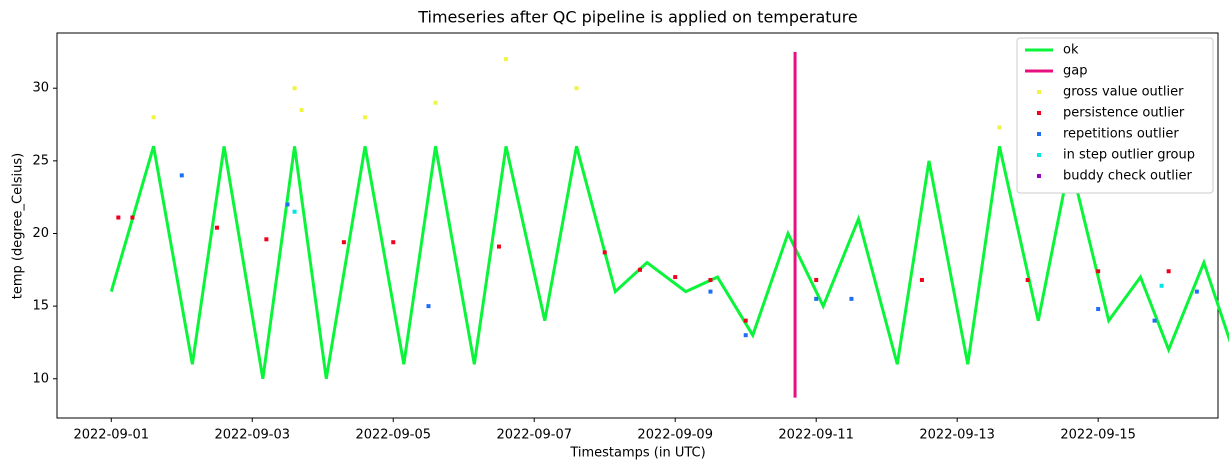 This screenshot has width=1229, height=474. What do you see at coordinates (393, 435) in the screenshot?
I see `x-tick-label: 2022-09-05` at bounding box center [393, 435].